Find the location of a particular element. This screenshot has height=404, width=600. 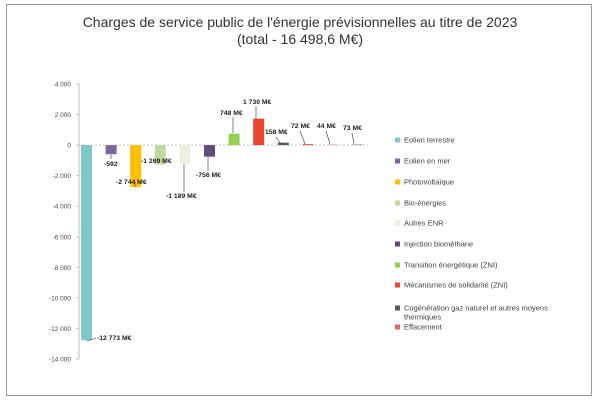

y-tick-label: -2 000 is located at coordinates (62, 176).